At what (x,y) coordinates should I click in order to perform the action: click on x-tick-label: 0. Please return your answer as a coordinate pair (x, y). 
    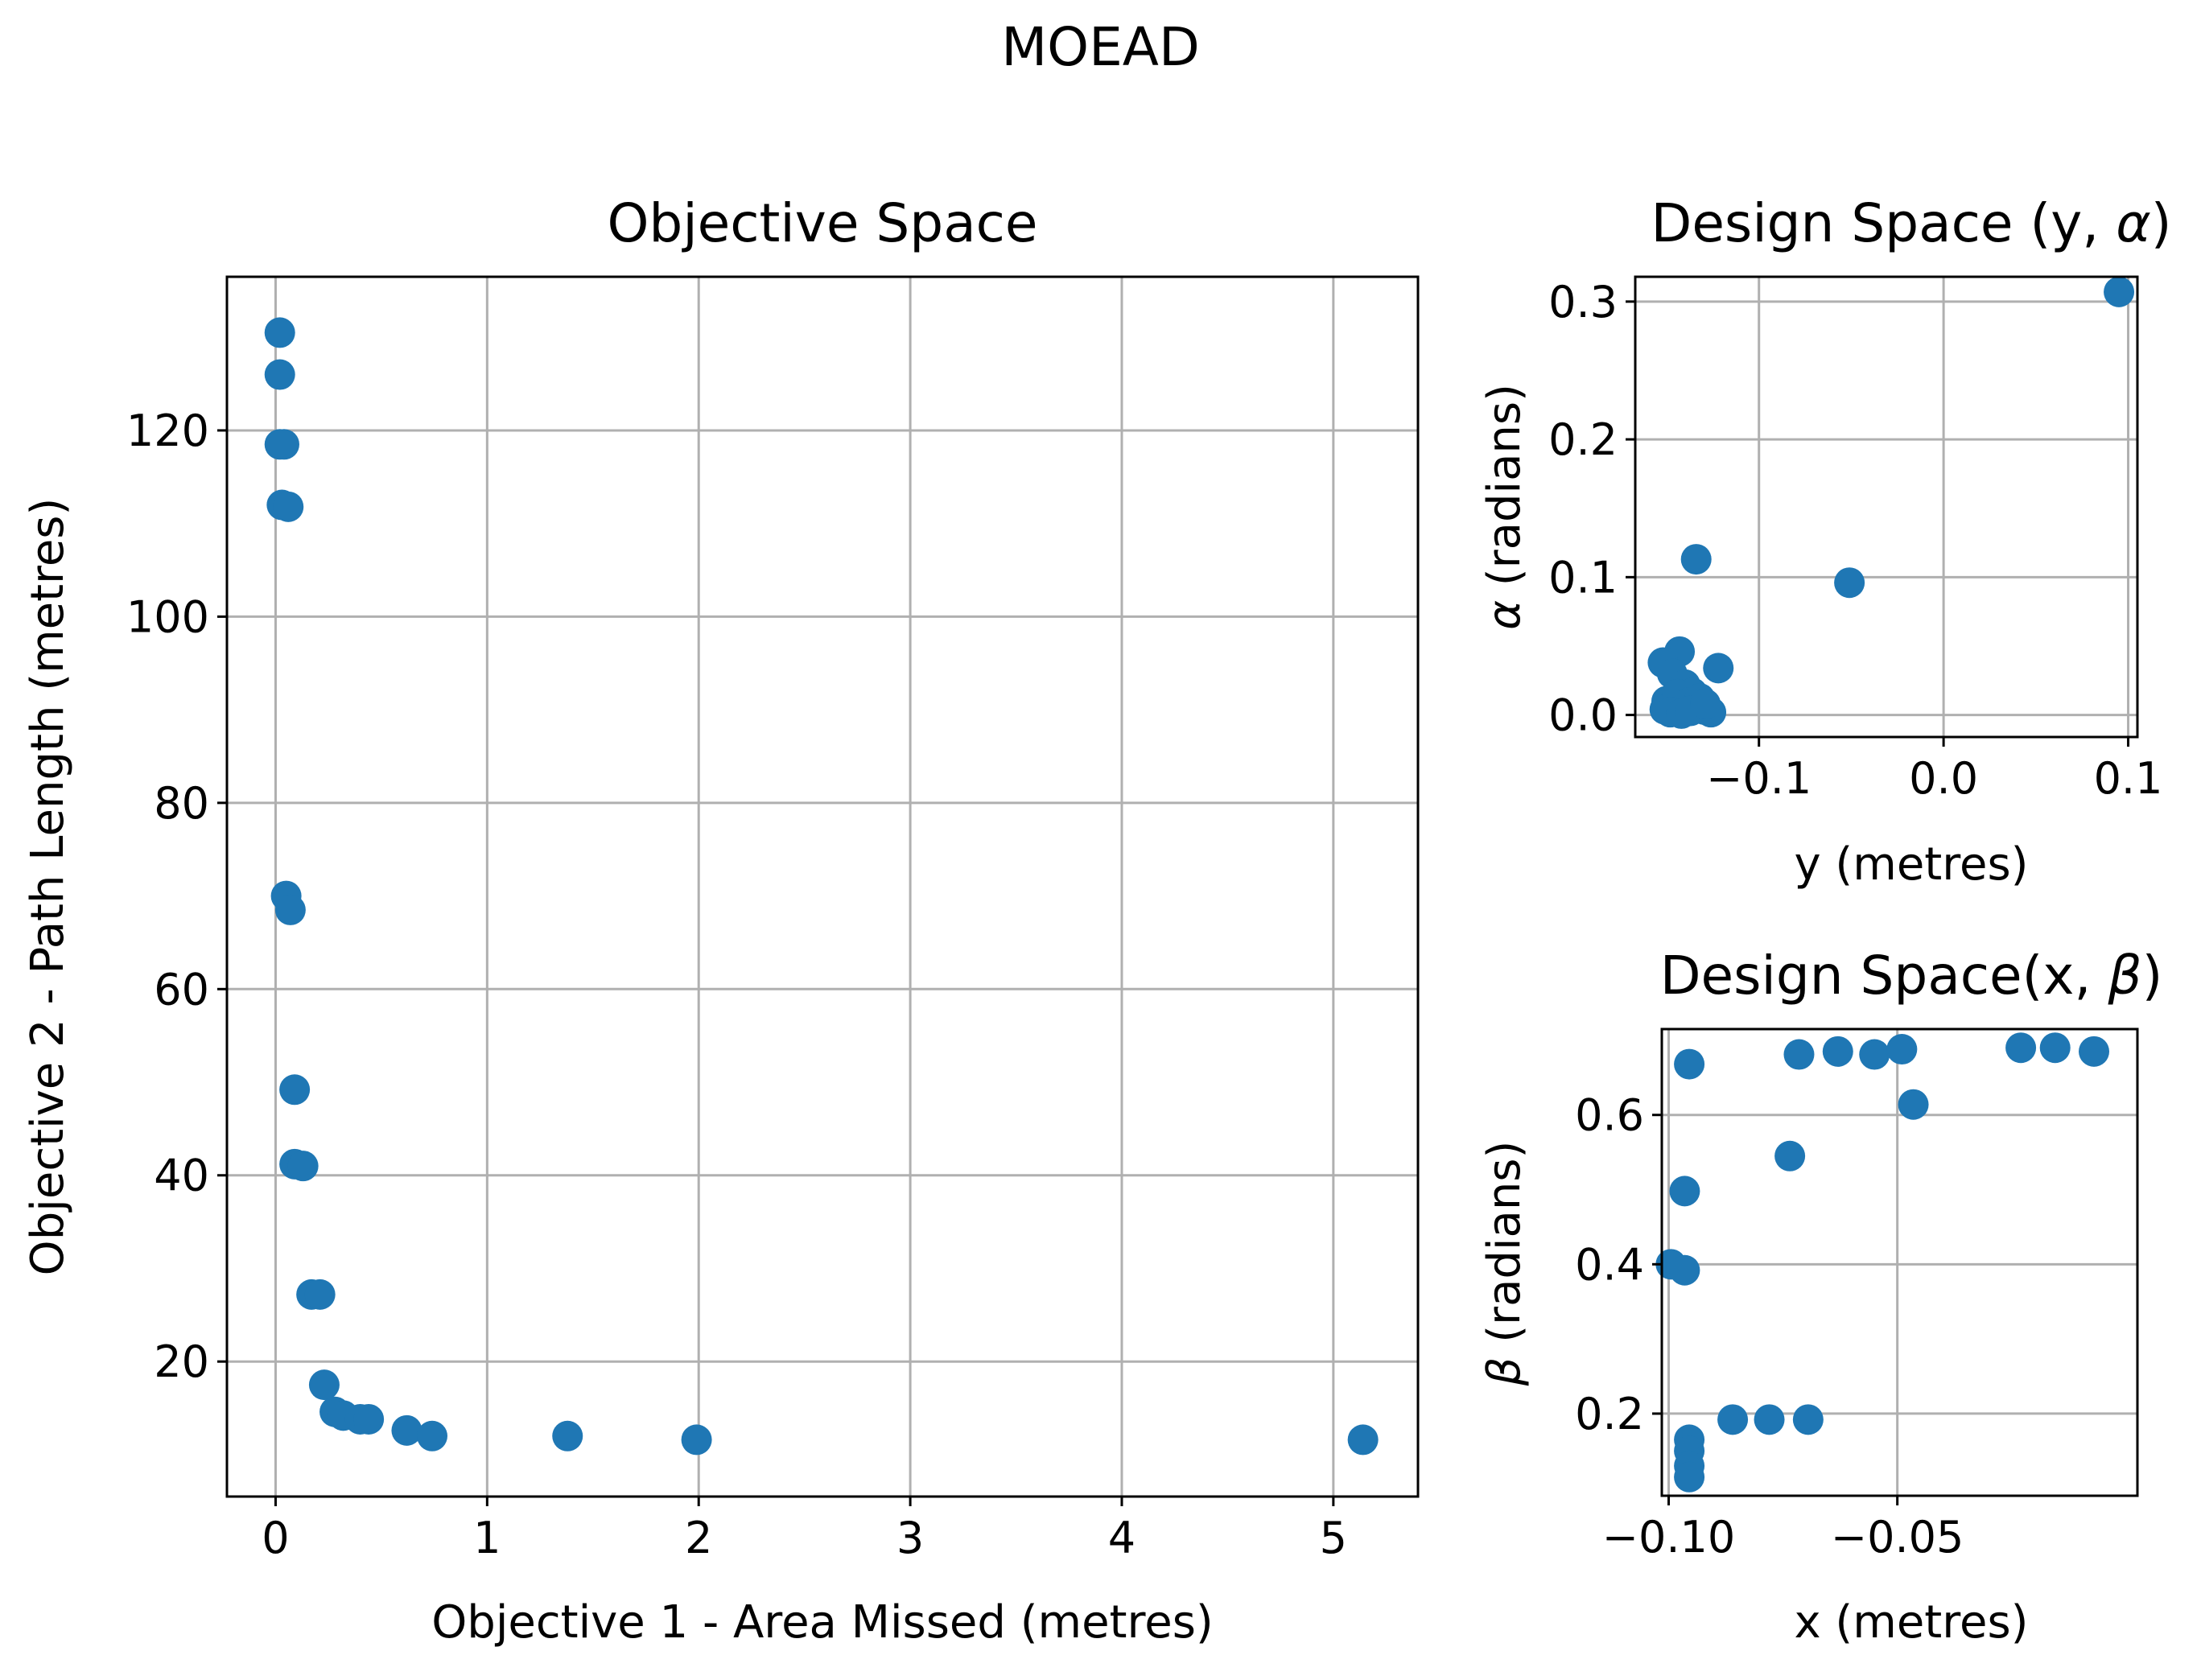
    Looking at the image, I should click on (275, 1538).